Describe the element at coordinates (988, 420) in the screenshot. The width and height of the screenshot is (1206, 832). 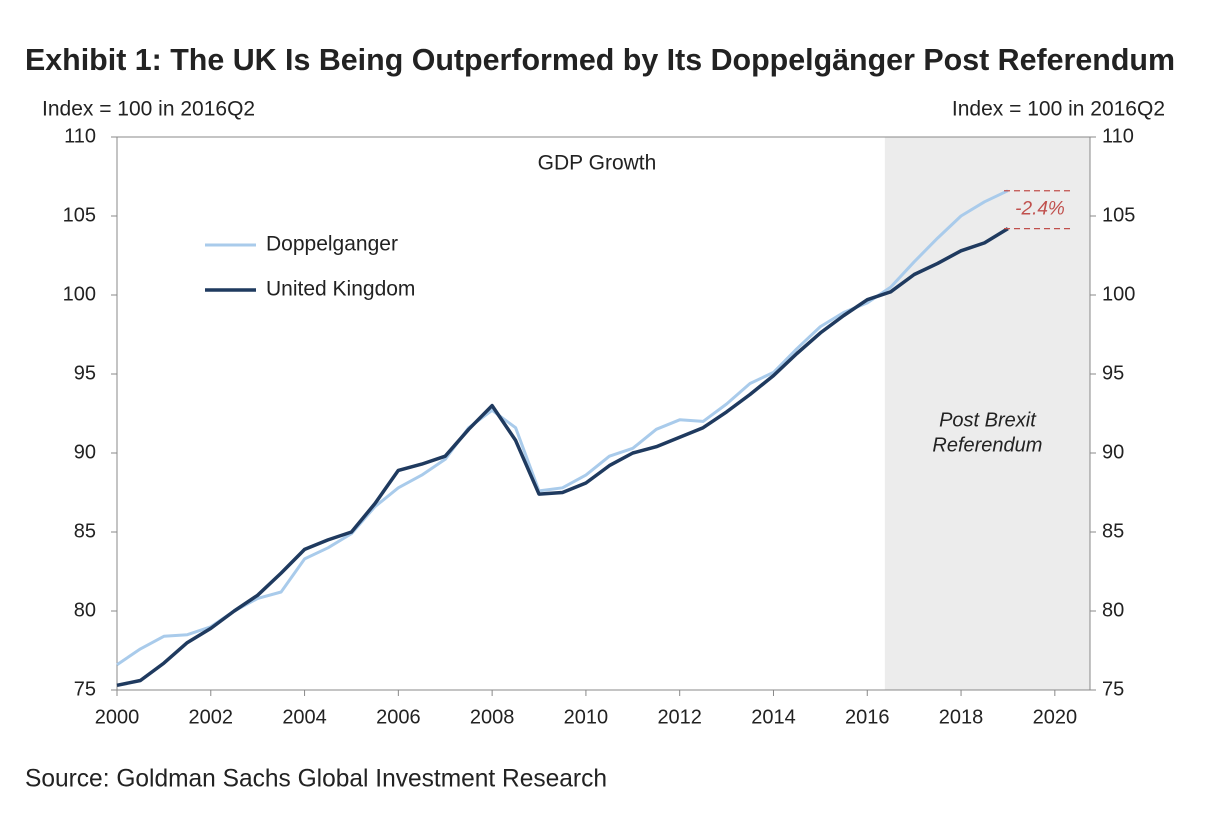
I see `shaded-region-label: Post Brexit` at that location.